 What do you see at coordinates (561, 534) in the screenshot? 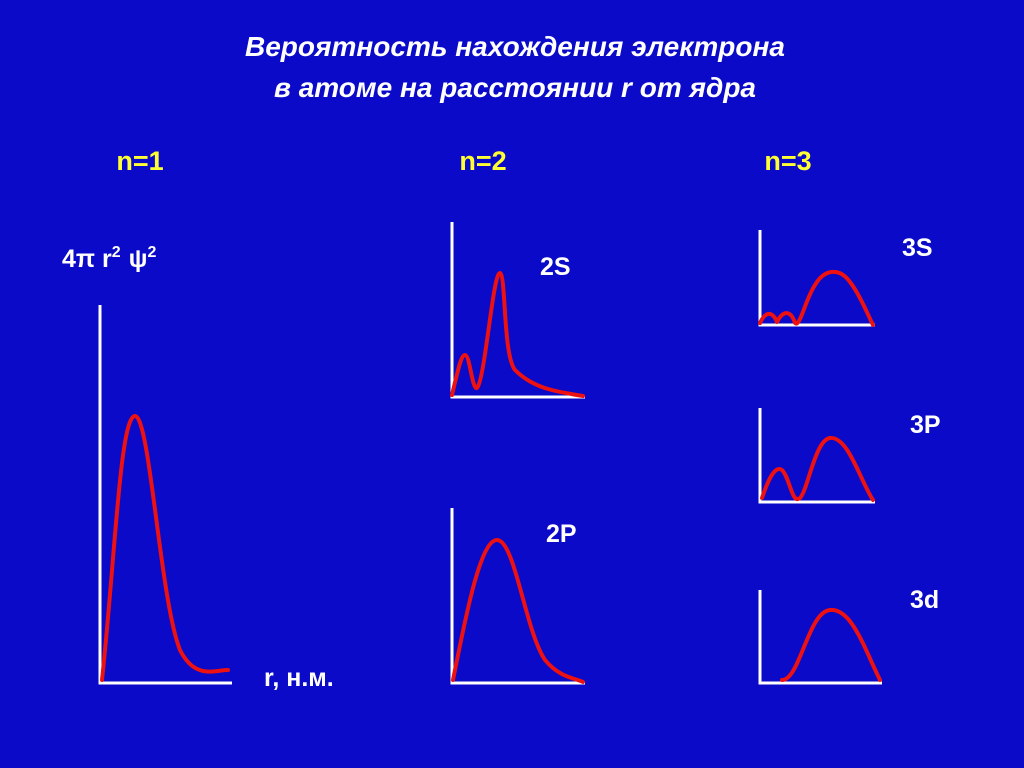
I see `orbital-label: 2P` at bounding box center [561, 534].